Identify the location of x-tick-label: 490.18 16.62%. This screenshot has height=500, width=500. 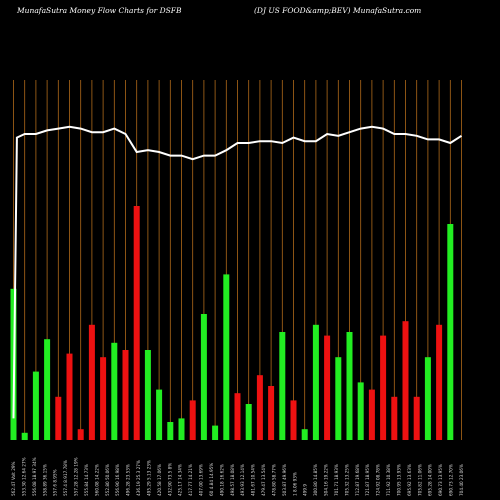
(221, 480).